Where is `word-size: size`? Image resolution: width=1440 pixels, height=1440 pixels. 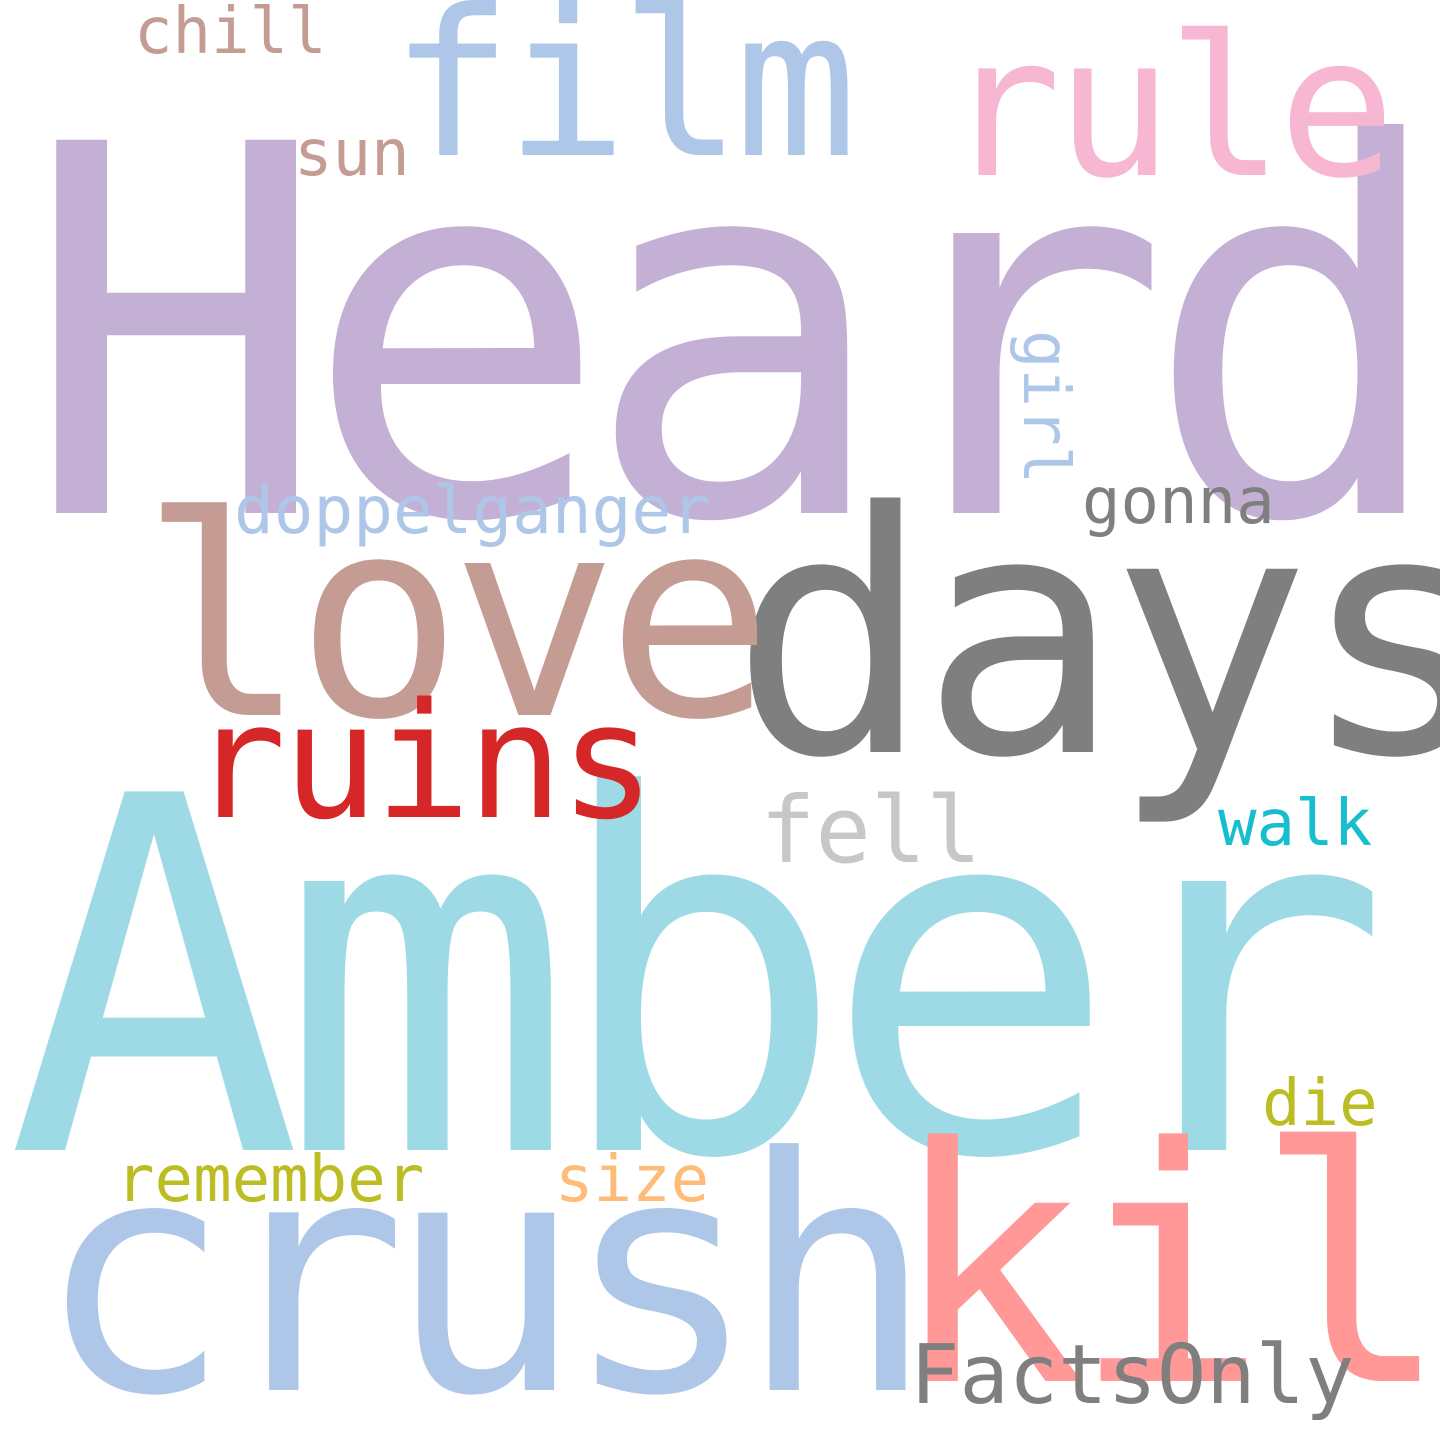
word-size: size is located at coordinates (632, 1180).